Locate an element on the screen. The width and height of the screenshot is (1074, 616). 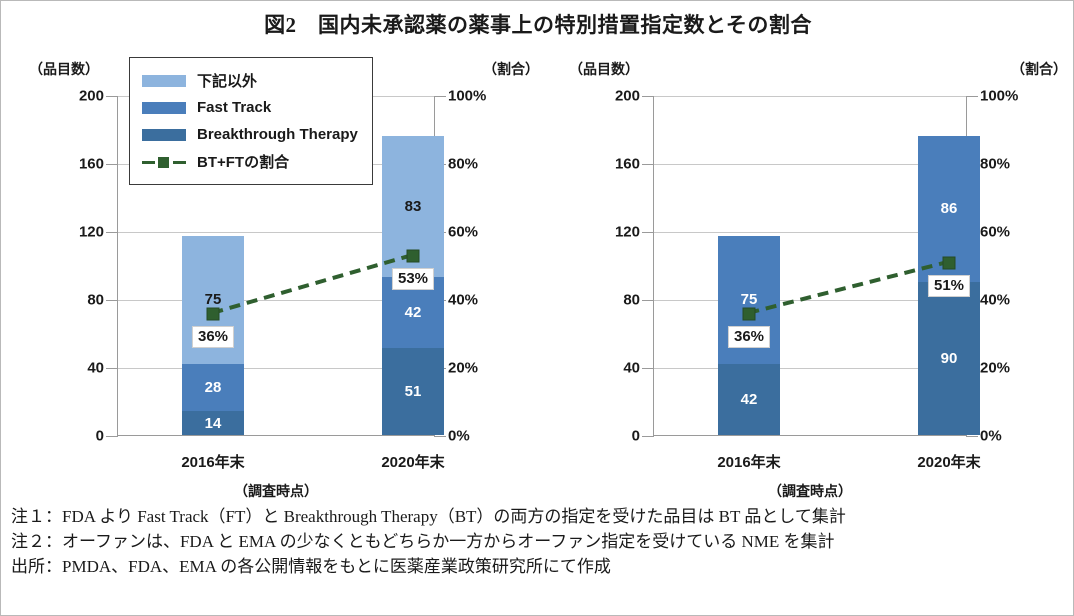
bar-value: 83 is located at coordinates (413, 206).